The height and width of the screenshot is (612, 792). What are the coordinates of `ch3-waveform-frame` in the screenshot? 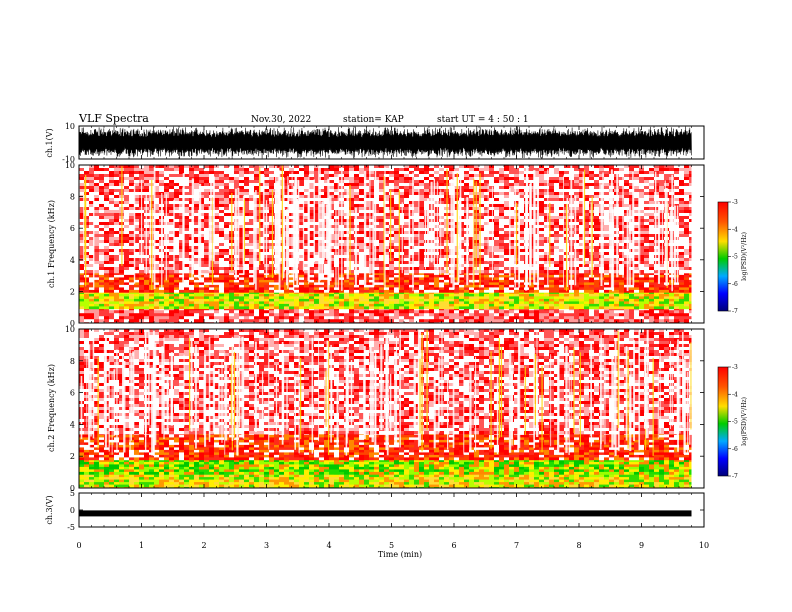 It's located at (391, 510).